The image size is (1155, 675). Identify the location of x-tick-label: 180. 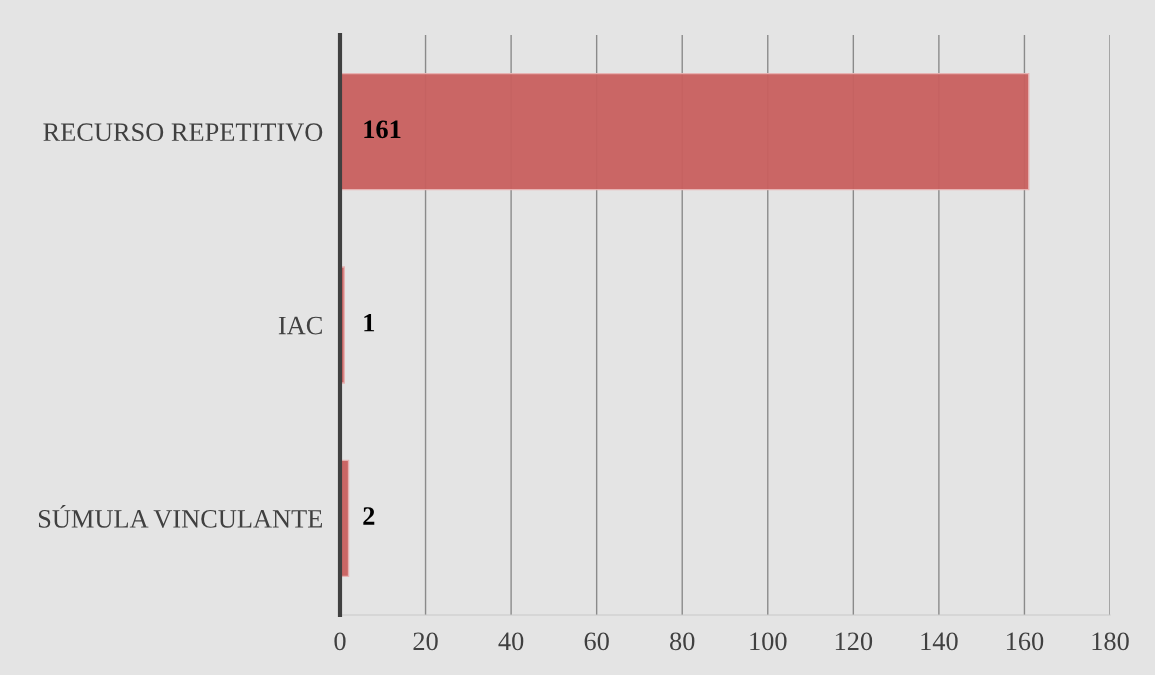
(1110, 641).